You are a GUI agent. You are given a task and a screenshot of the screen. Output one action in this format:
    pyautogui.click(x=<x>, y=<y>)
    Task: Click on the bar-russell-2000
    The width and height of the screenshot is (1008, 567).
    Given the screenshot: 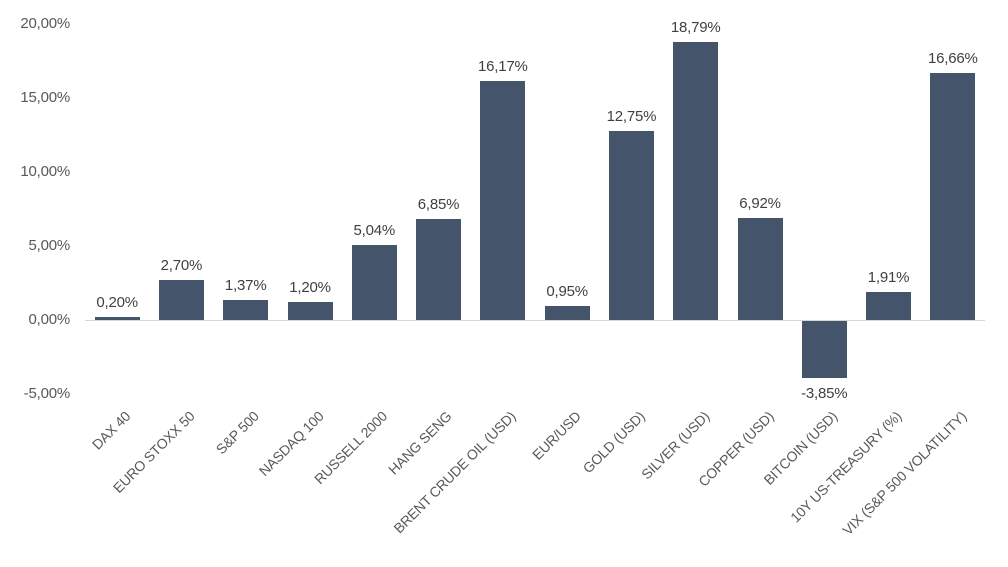 What is the action you would take?
    pyautogui.click(x=374, y=282)
    